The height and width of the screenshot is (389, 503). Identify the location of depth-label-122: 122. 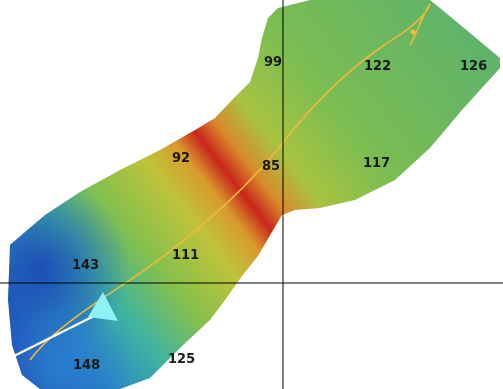
(377, 66).